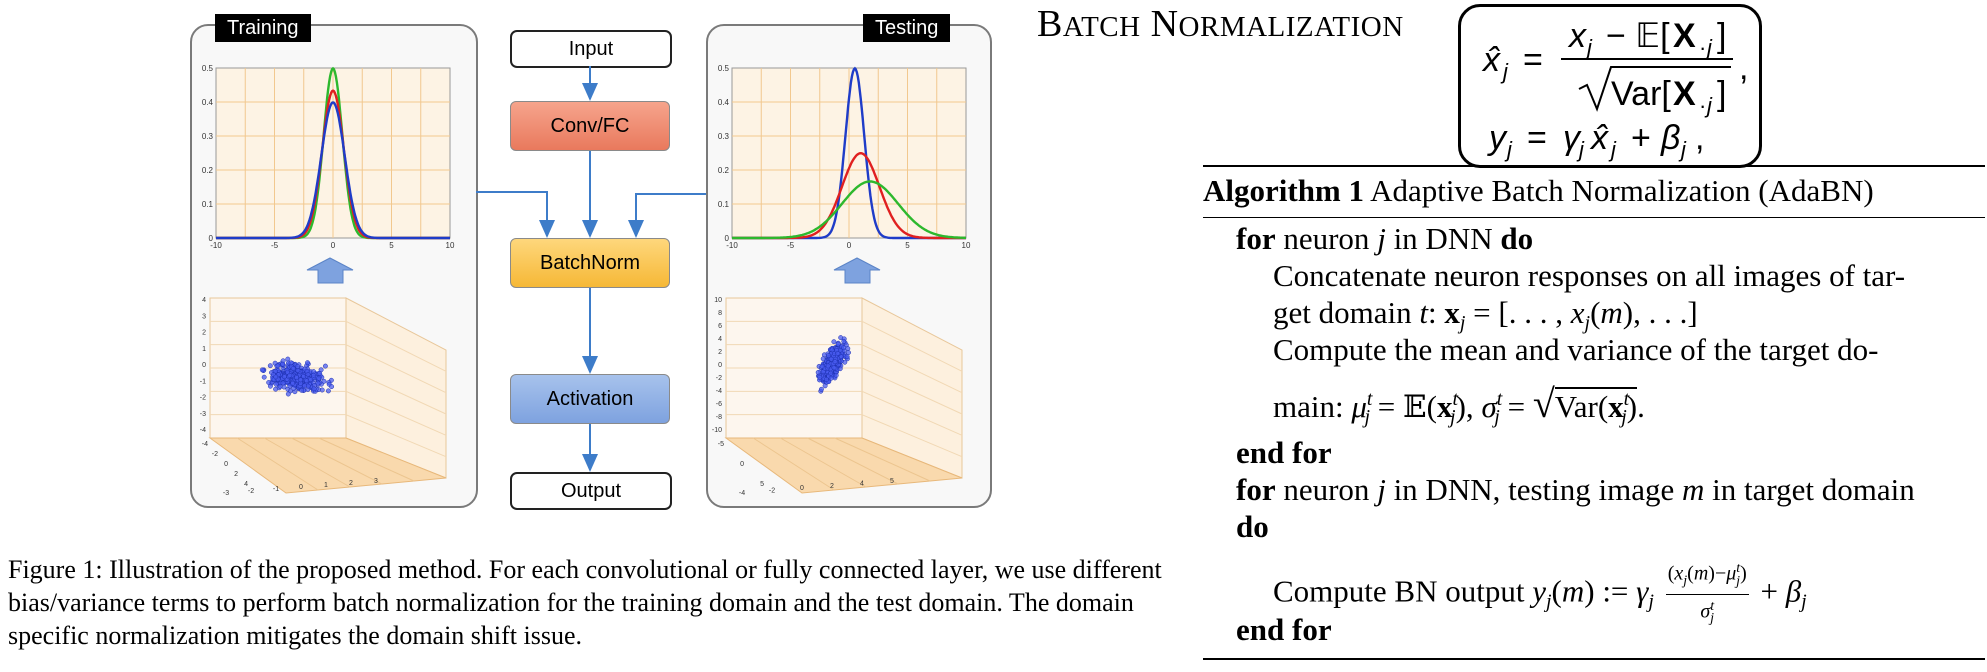 This screenshot has height=672, width=1987. What do you see at coordinates (215, 454) in the screenshot?
I see `training-scatter-ztick: -2` at bounding box center [215, 454].